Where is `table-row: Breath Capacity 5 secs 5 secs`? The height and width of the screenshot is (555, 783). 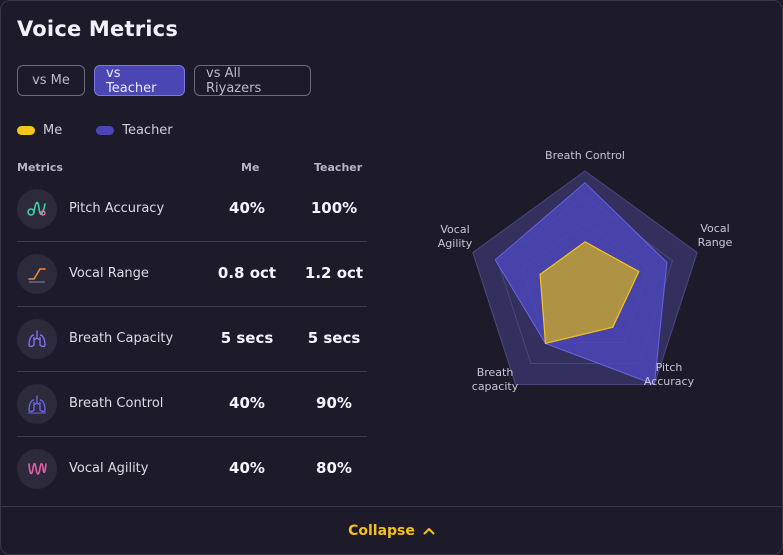 table-row: Breath Capacity 5 secs 5 secs is located at coordinates (192, 339).